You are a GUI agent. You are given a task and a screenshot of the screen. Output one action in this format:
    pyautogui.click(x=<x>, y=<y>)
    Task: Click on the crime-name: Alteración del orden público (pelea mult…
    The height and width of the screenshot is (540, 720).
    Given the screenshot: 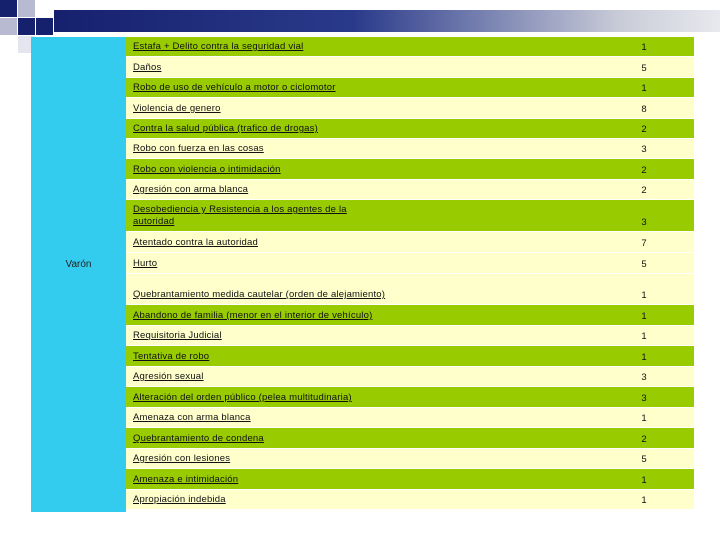 What is the action you would take?
    pyautogui.click(x=242, y=397)
    